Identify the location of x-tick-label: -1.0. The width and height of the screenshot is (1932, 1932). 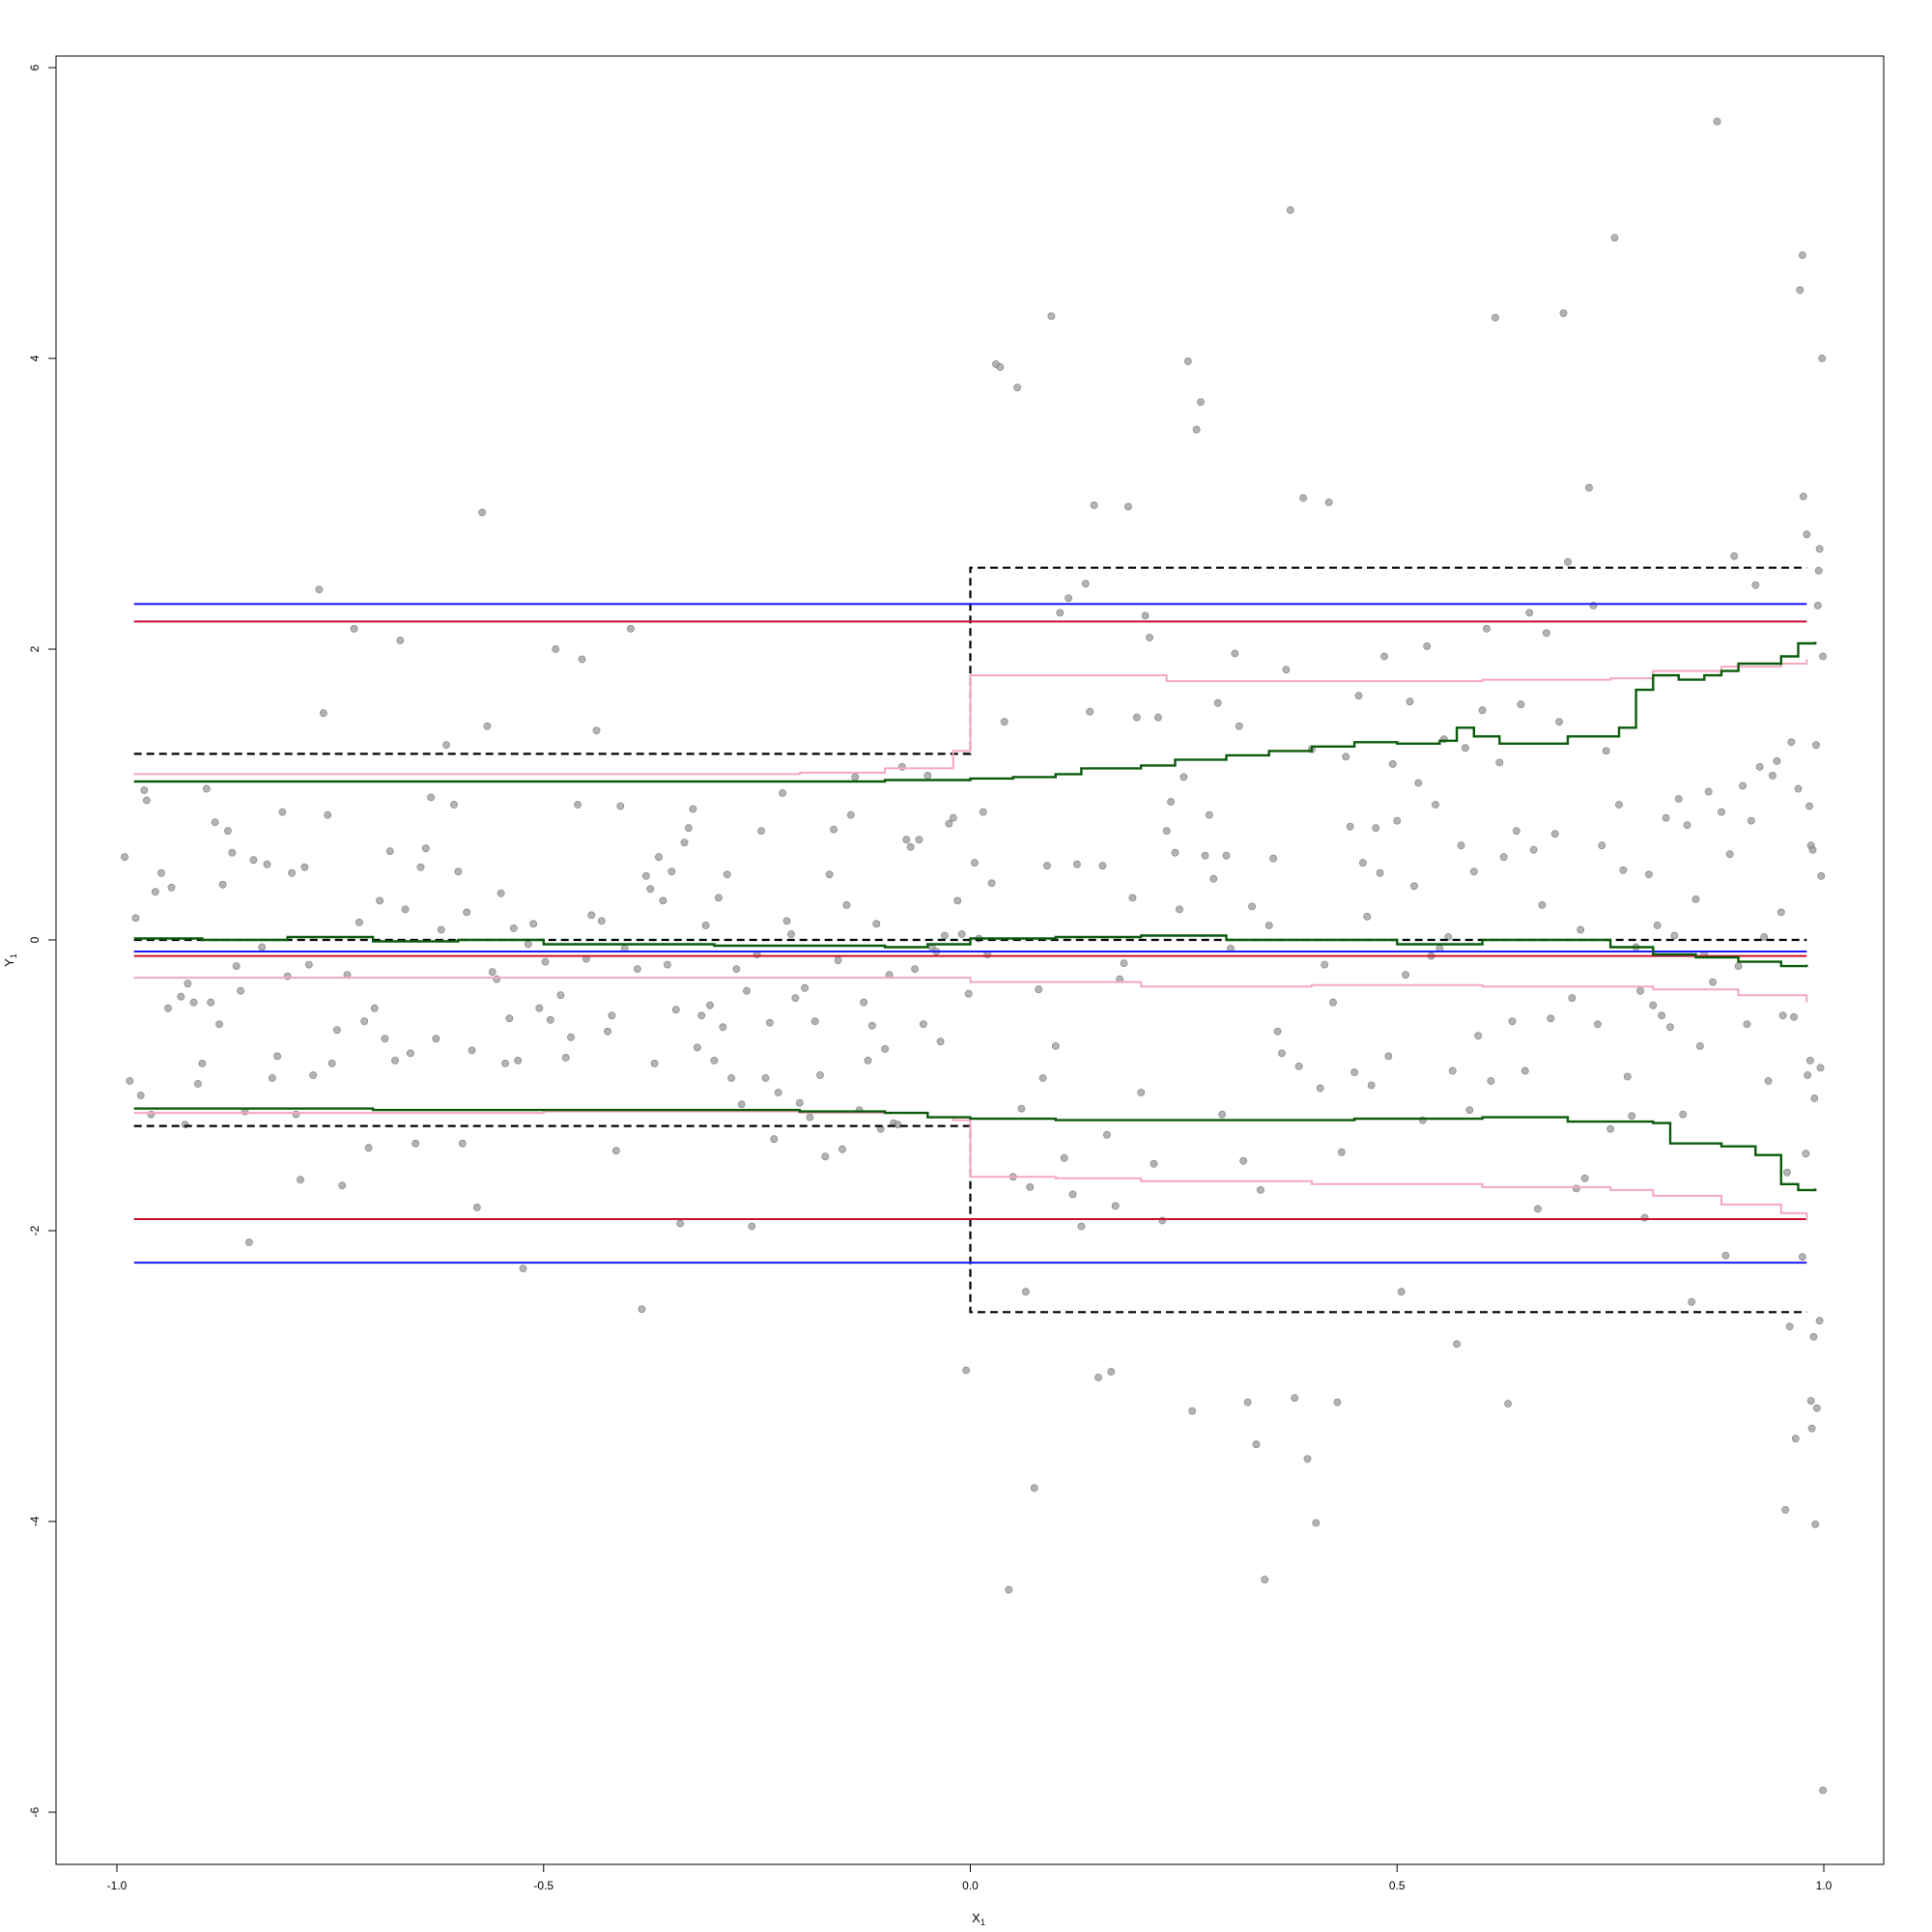
(117, 1885).